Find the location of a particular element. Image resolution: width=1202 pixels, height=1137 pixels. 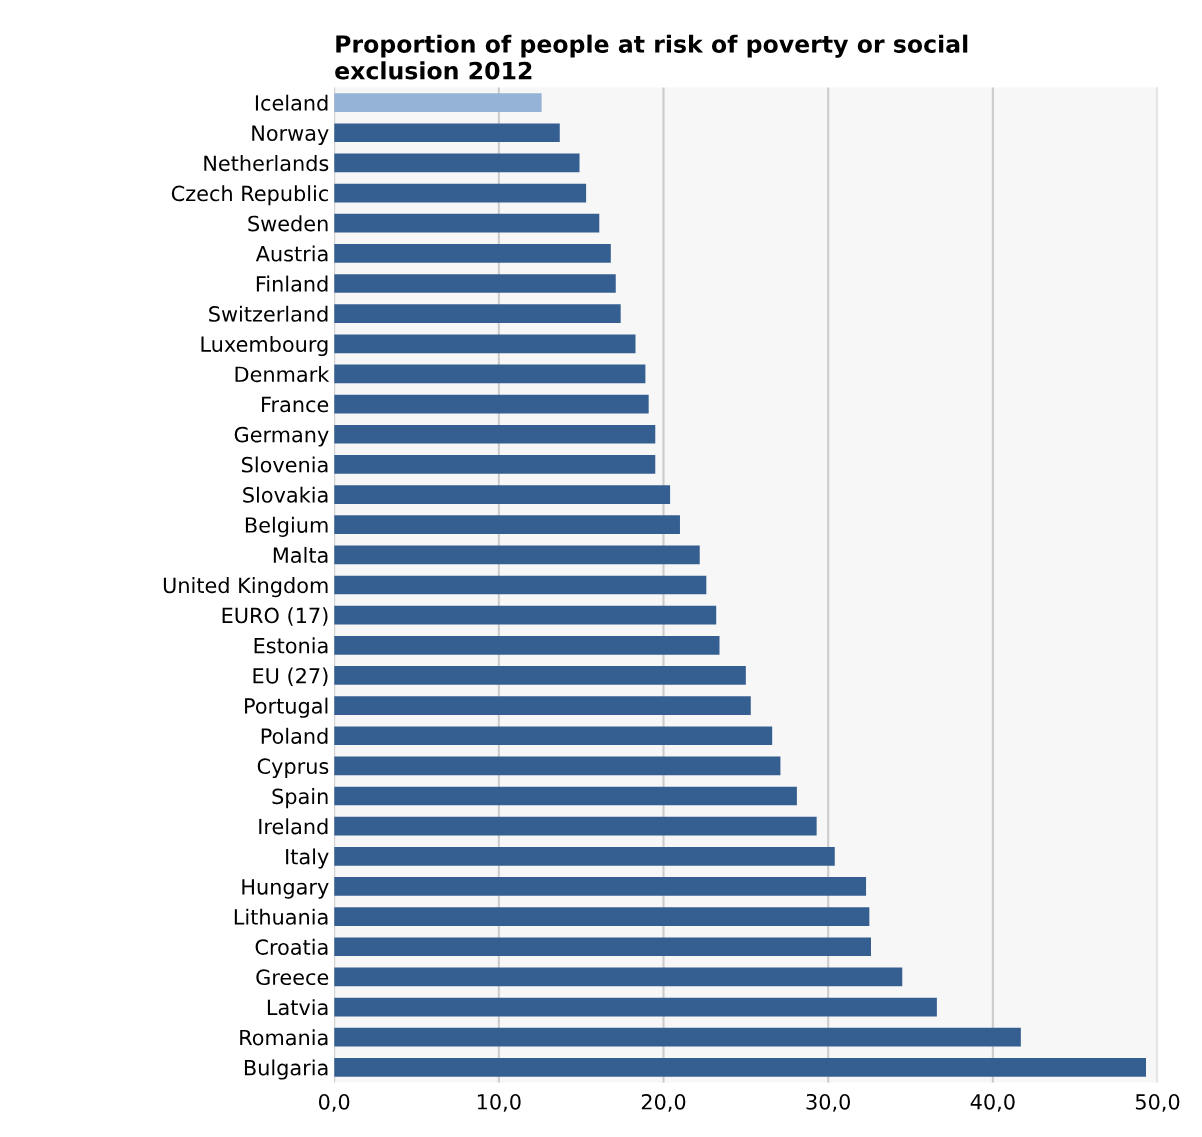

x-tick-label: 10,0 is located at coordinates (499, 1102).